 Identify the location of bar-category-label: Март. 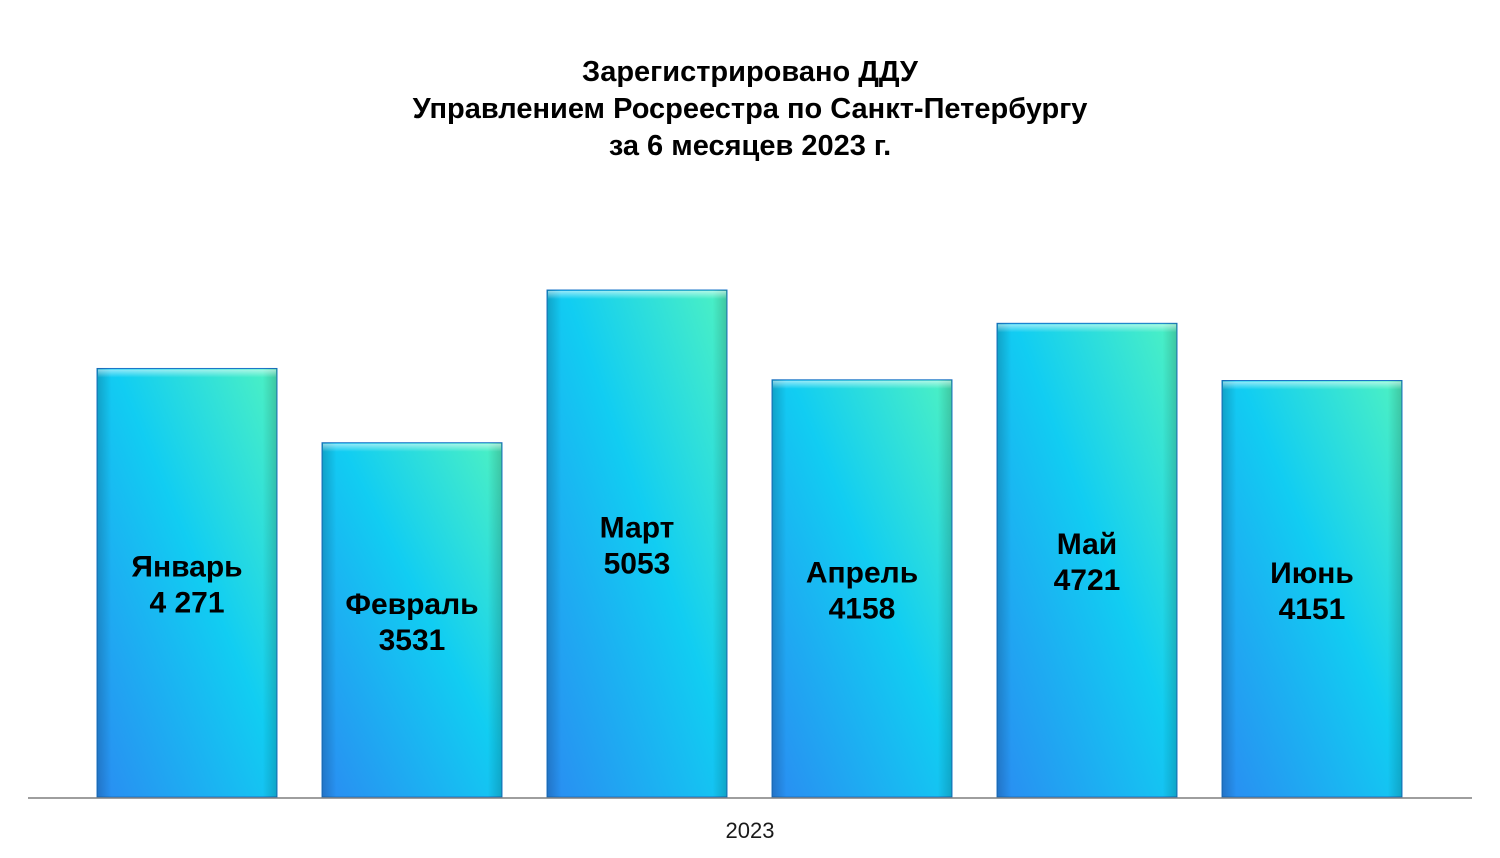
(637, 528).